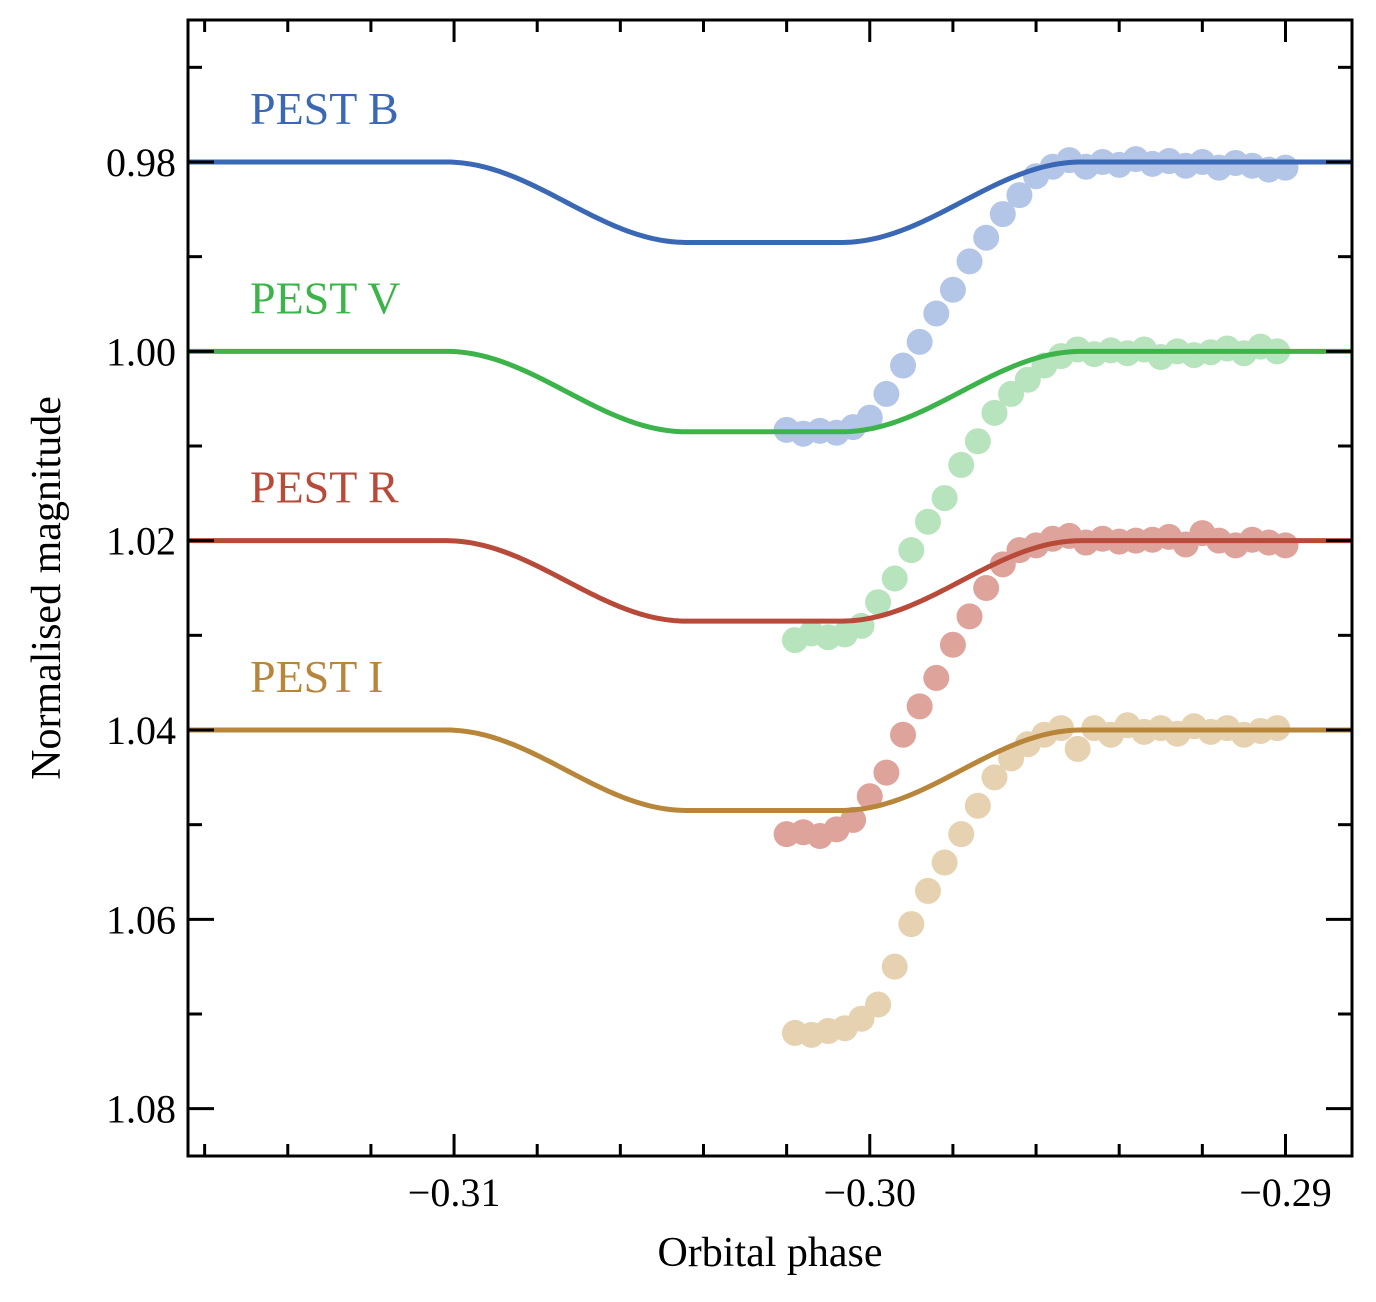  What do you see at coordinates (325, 297) in the screenshot?
I see `series-label: PEST V` at bounding box center [325, 297].